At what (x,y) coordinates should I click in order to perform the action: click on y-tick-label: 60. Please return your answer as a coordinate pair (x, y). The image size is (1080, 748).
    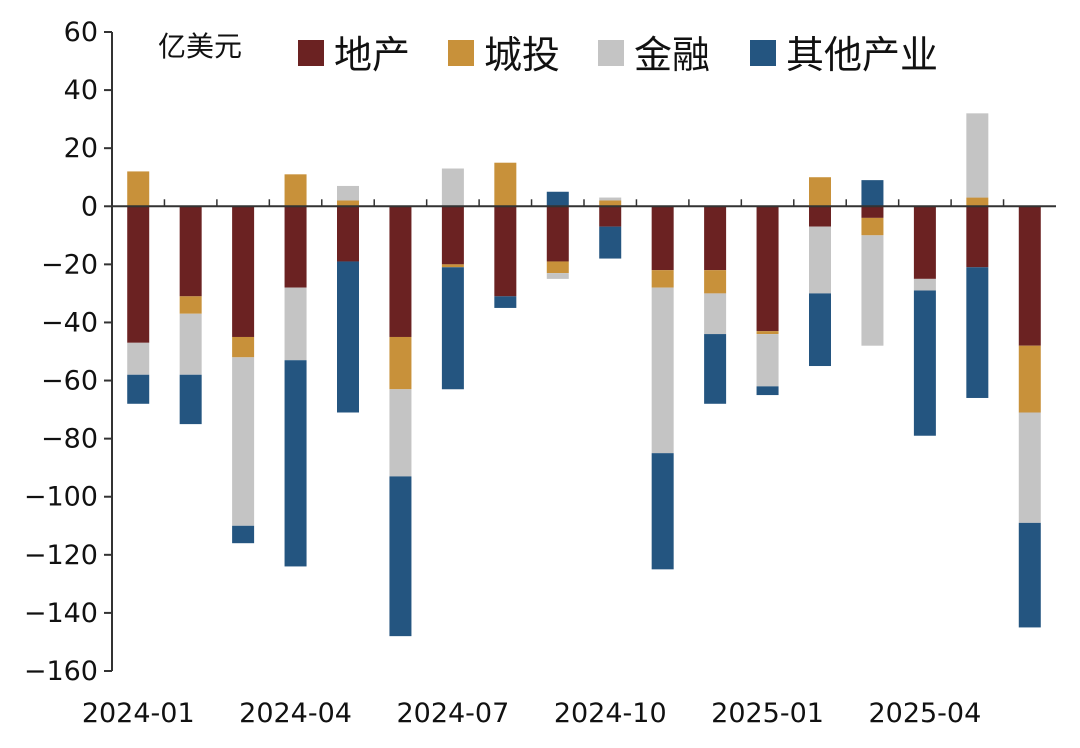
    Looking at the image, I should click on (81, 32).